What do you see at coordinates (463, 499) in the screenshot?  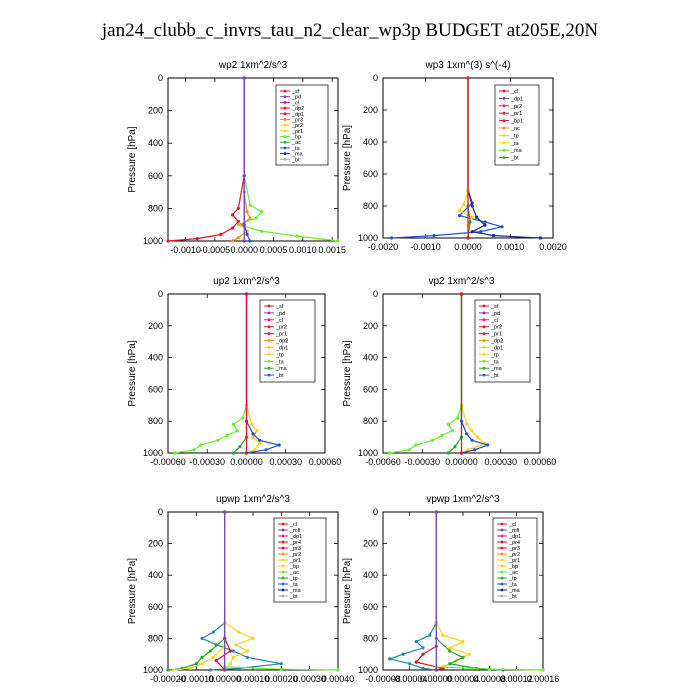 I see `panel-title: vpwp 1xm^2/s^3` at bounding box center [463, 499].